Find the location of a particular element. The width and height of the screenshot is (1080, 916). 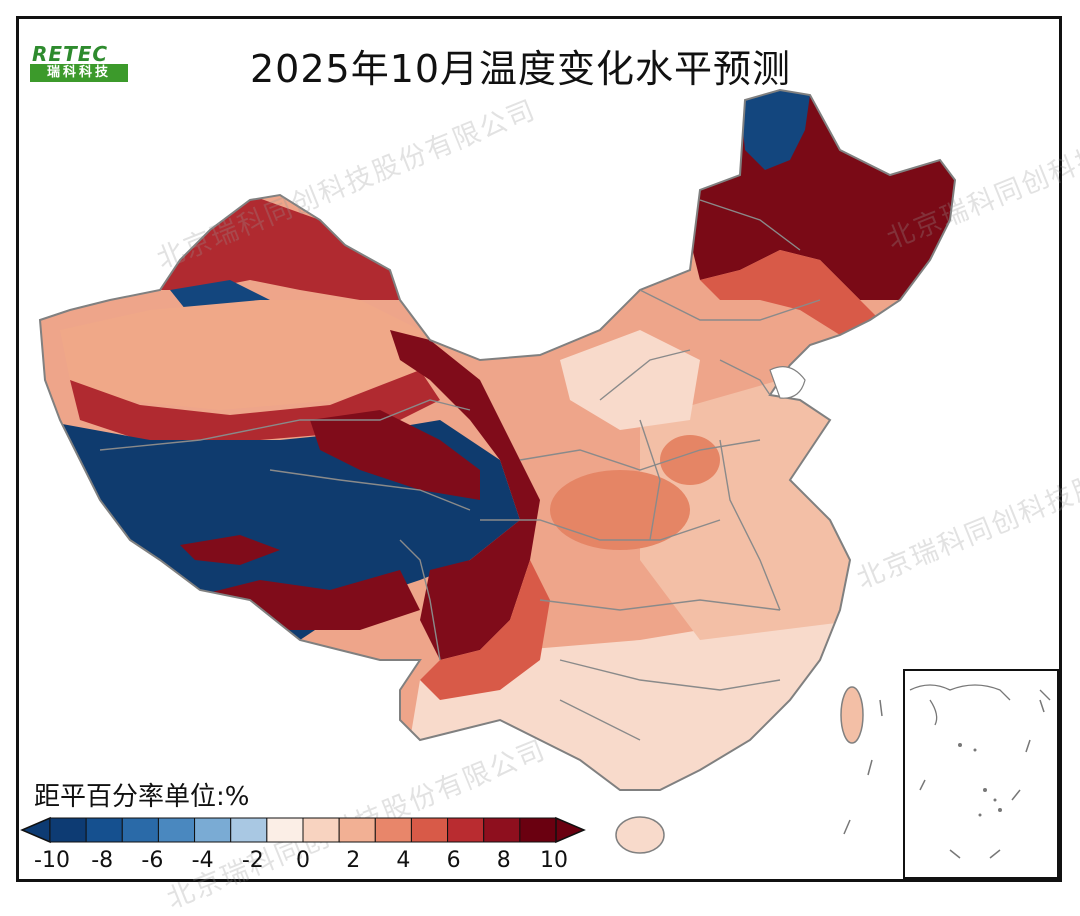

region-northeast-cold is located at coordinates (775, 130).